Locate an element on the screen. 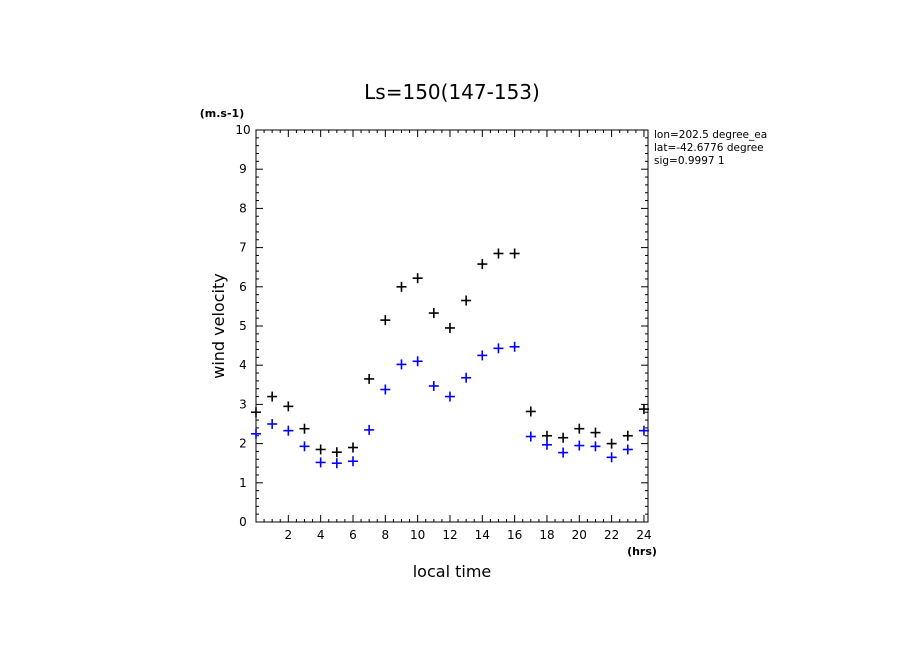 The width and height of the screenshot is (904, 654). chart-title: Ls=150(147-153) is located at coordinates (452, 92).